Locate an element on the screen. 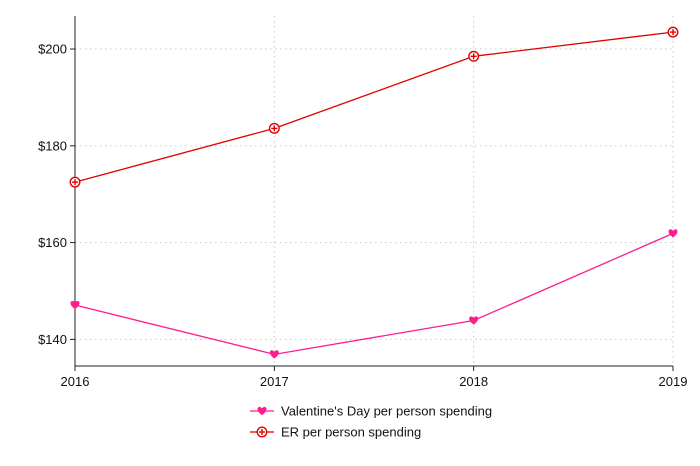  x-tick-label: 2018 is located at coordinates (473, 381).